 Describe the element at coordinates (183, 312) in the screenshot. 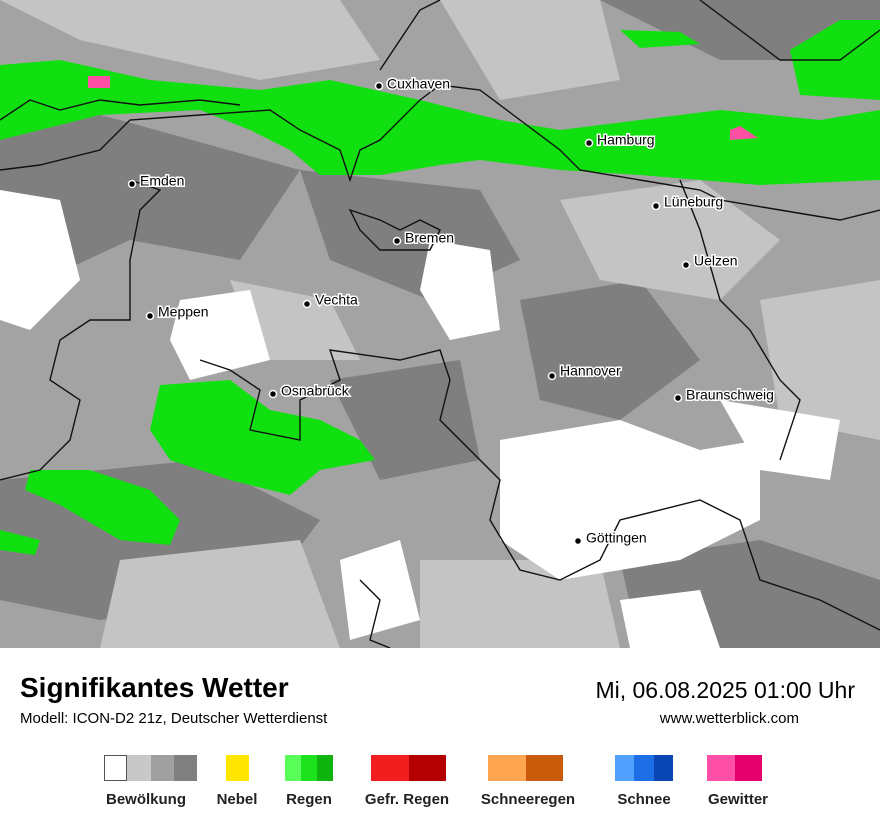

I see `city-label: Meppen` at that location.